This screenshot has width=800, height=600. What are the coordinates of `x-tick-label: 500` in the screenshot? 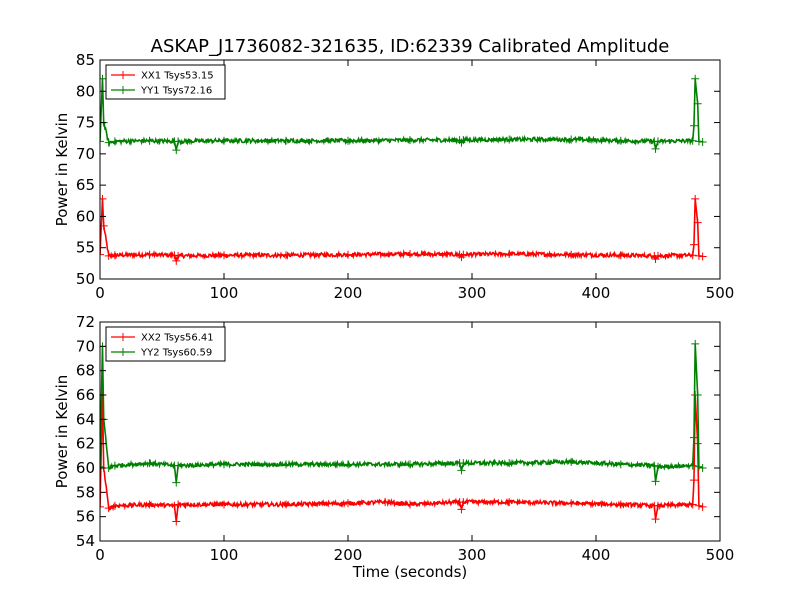 It's located at (720, 293).